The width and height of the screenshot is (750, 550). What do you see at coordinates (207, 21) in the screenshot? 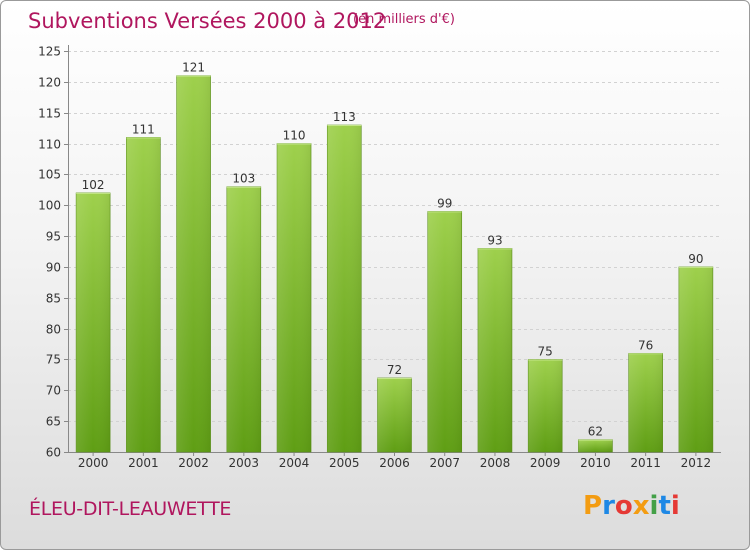
I see `chart-title: Subventions Versées 2000 à 2012` at bounding box center [207, 21].